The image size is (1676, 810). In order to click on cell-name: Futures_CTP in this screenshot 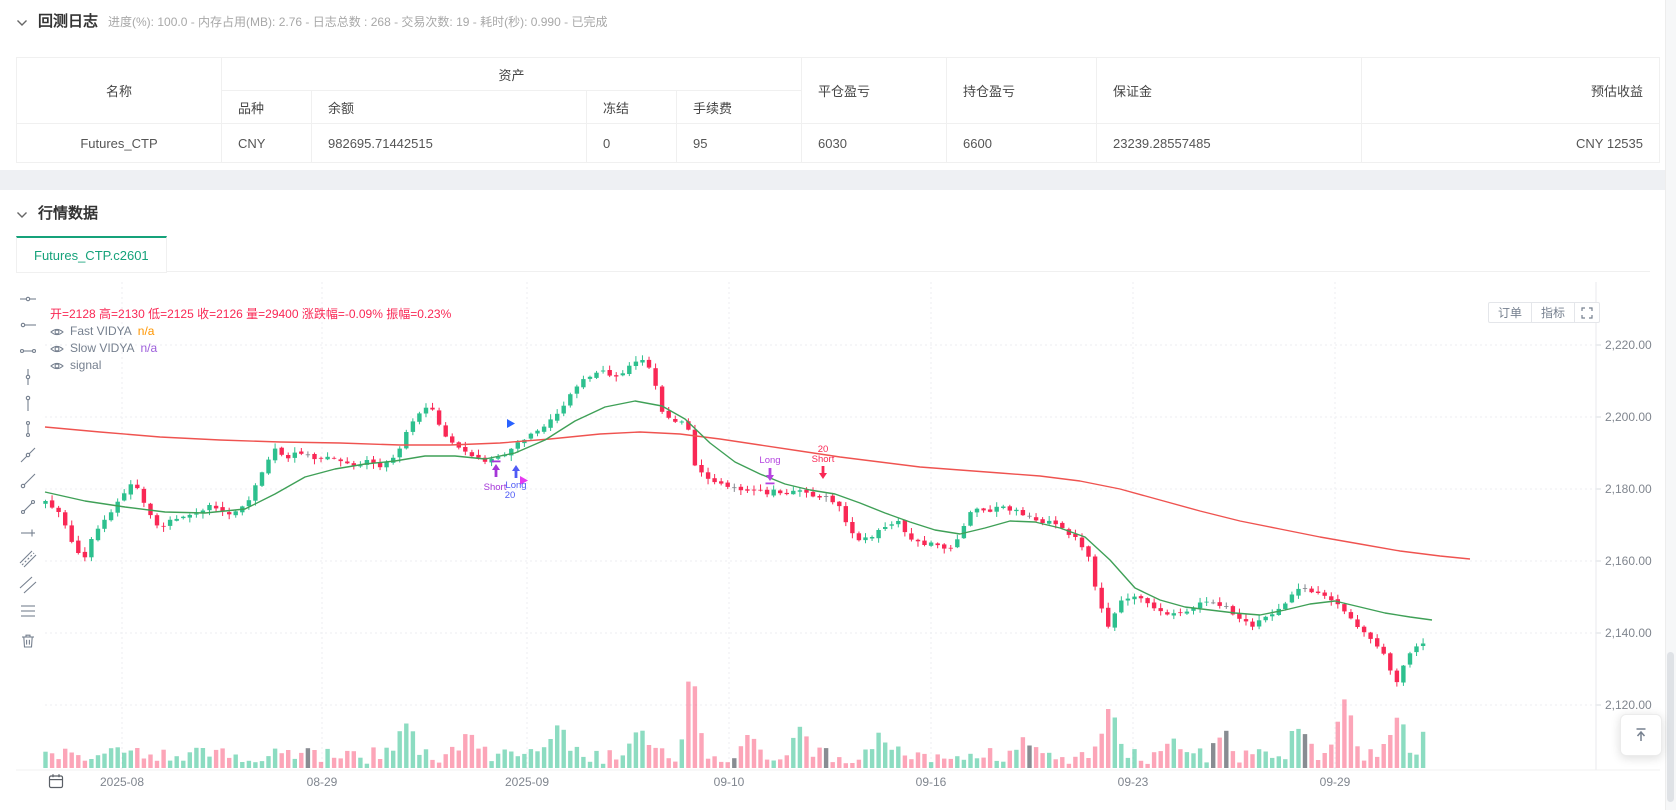, I will do `click(119, 143)`.